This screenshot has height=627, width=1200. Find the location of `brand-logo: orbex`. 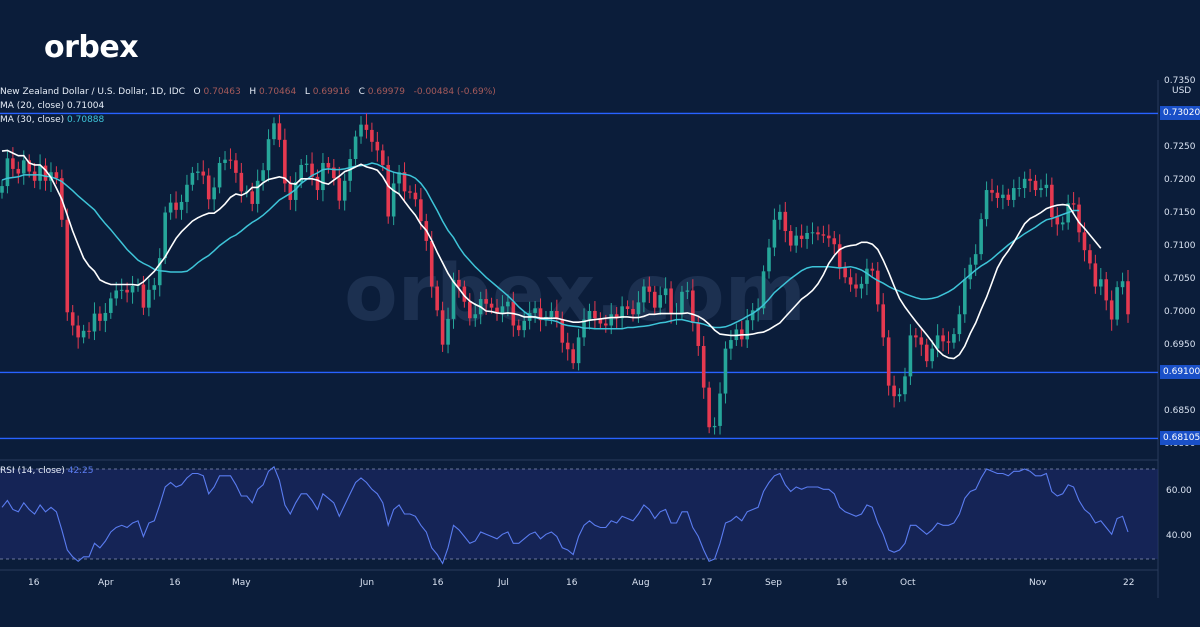

brand-logo: orbex is located at coordinates (91, 47).